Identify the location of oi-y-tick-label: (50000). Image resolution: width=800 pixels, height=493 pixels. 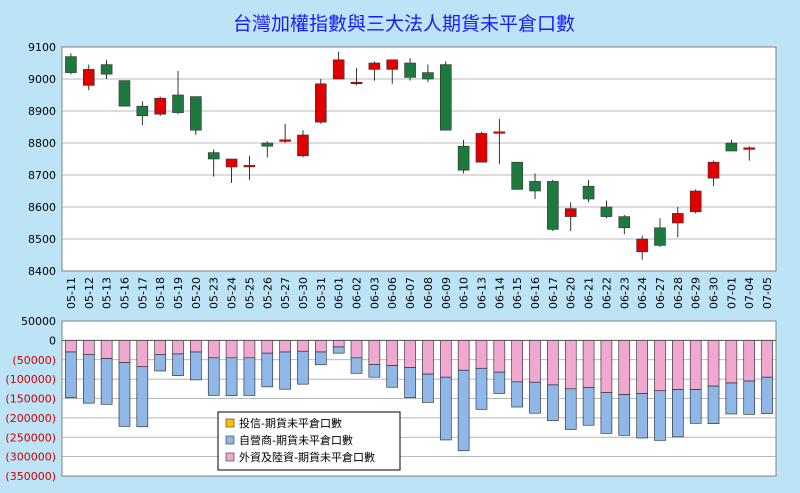
(34, 360).